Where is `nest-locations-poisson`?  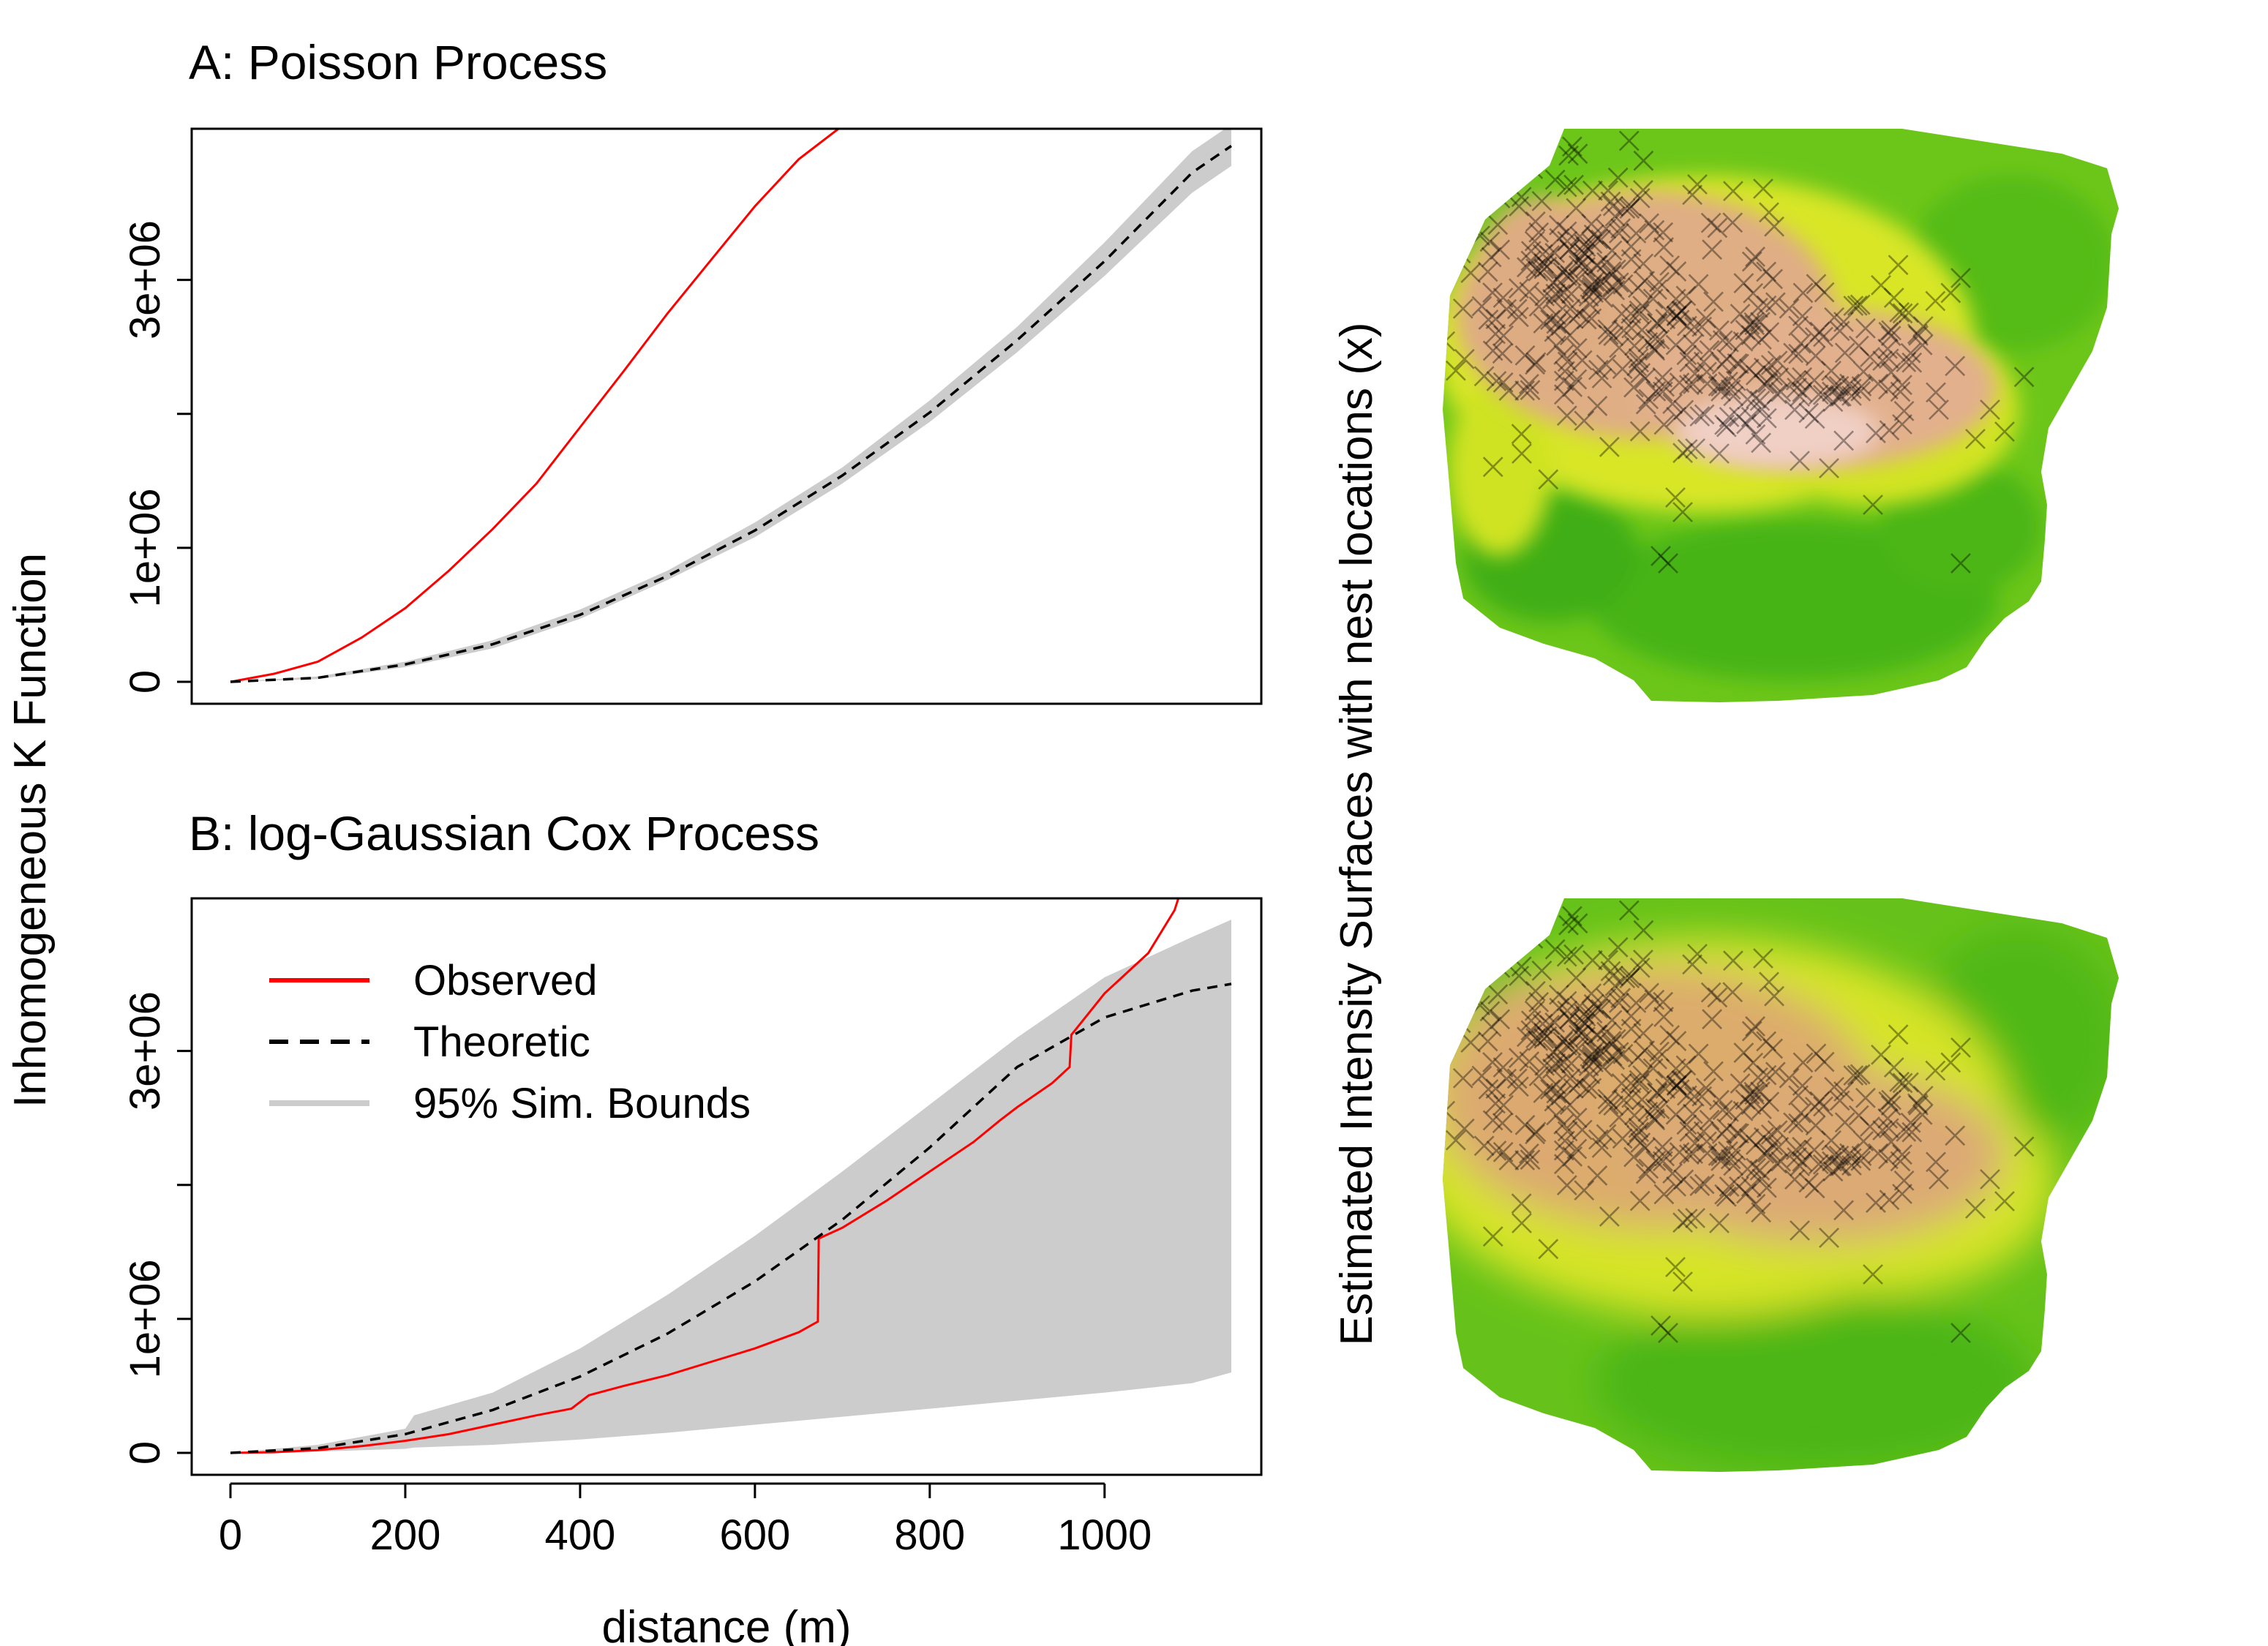
nest-locations-poisson is located at coordinates (1739, 352).